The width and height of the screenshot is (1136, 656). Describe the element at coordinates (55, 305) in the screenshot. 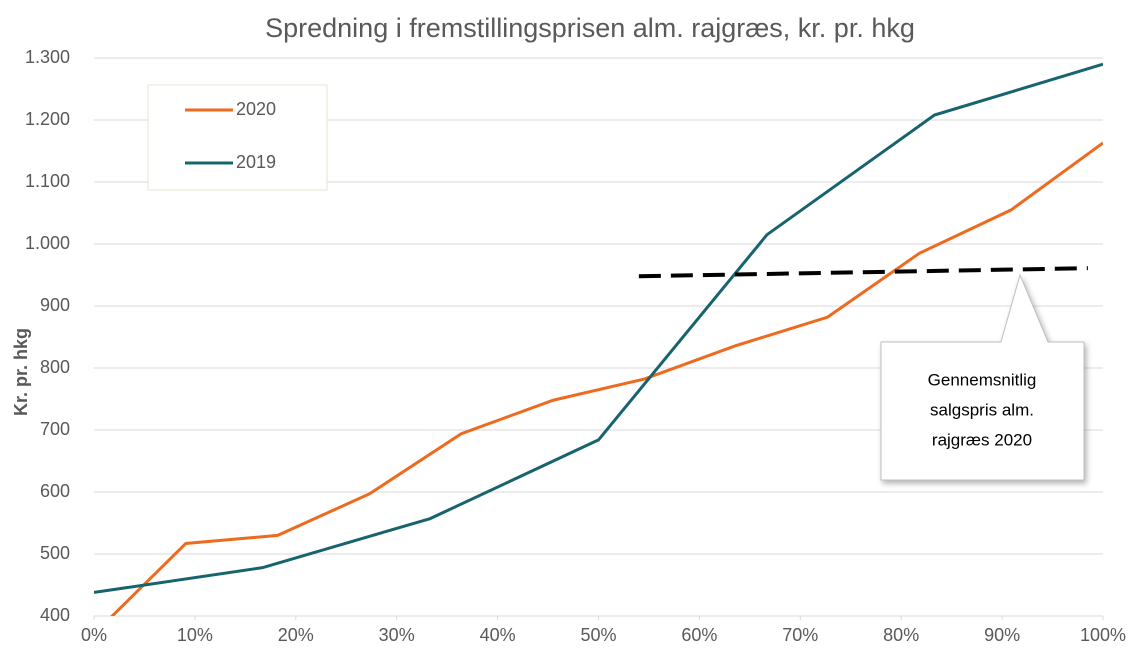

I see `y-tick-label: 900` at that location.